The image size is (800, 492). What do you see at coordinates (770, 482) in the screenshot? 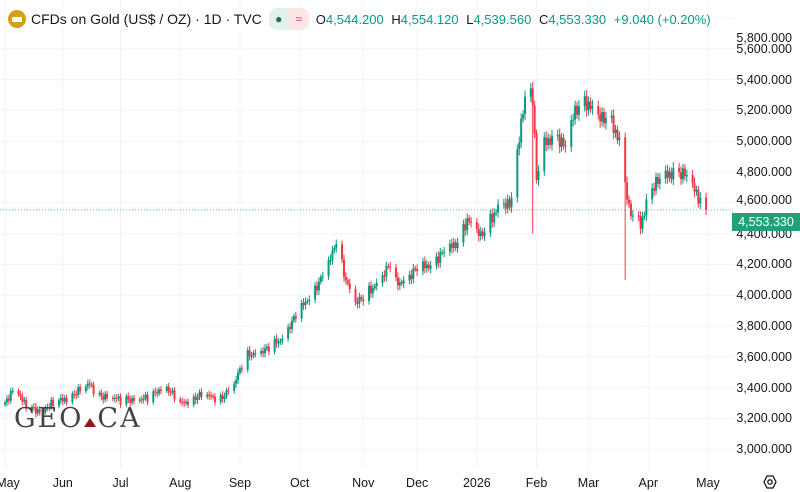
I see `settings-icon` at bounding box center [770, 482].